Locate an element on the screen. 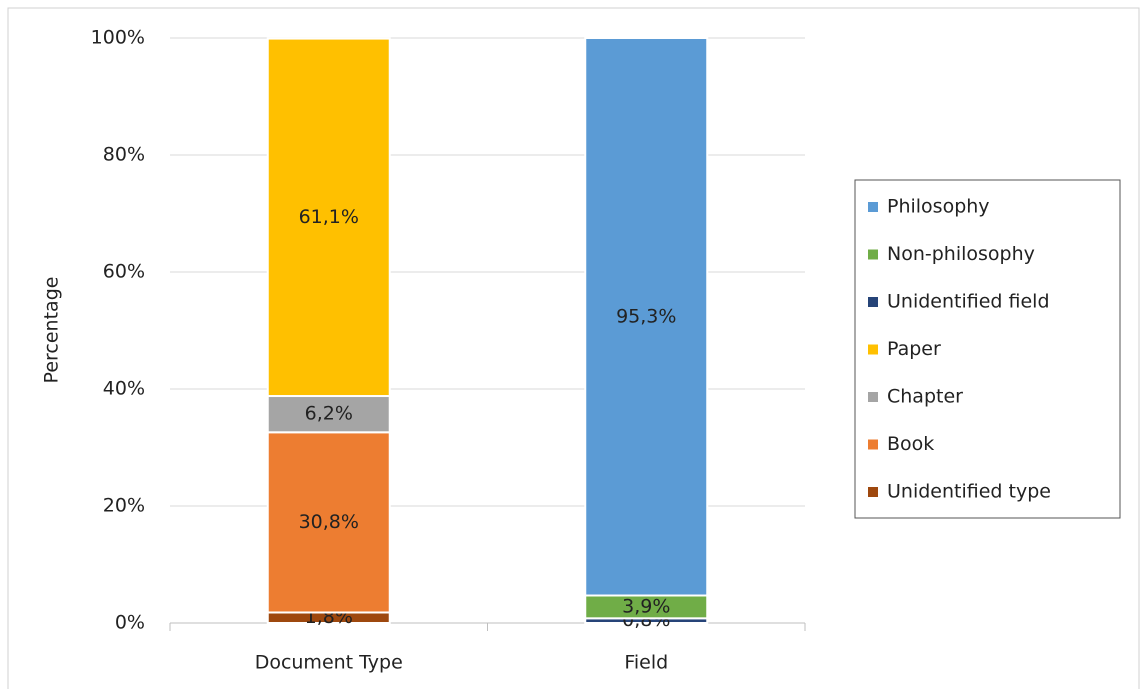  legend-label: Philosophy is located at coordinates (938, 207).